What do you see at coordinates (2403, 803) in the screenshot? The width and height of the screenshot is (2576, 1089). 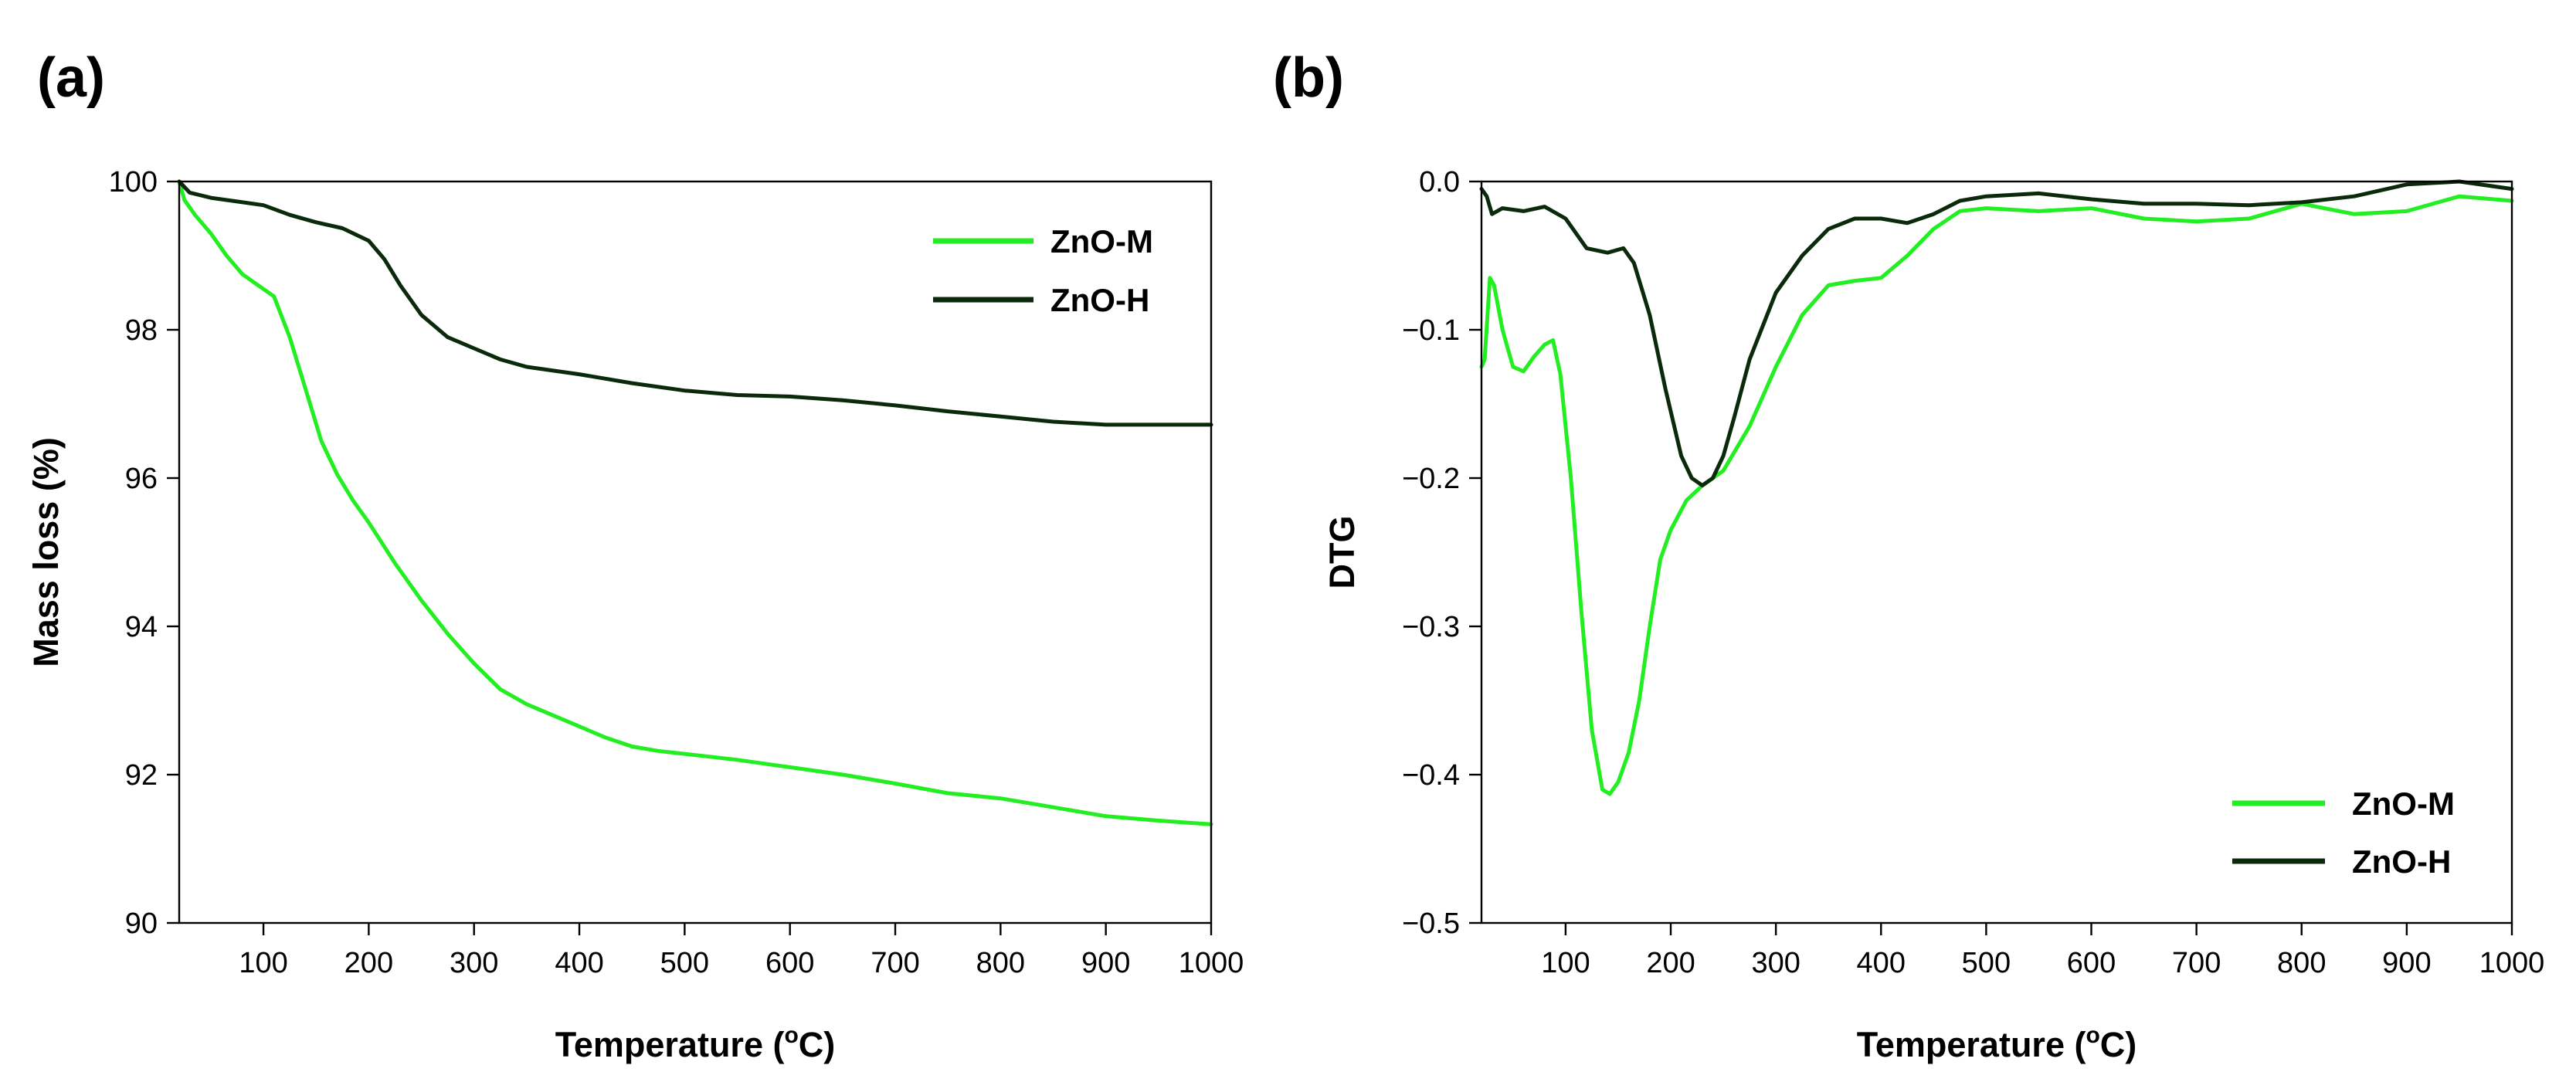 I see `legend-b-zno-m-label: ZnO-M` at bounding box center [2403, 803].